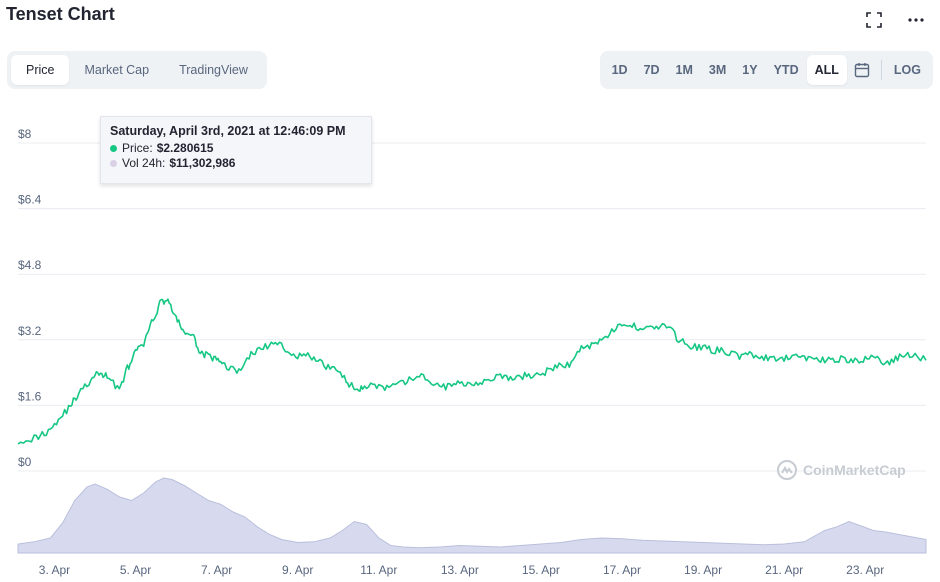  I want to click on range-7d: 7D, so click(651, 70).